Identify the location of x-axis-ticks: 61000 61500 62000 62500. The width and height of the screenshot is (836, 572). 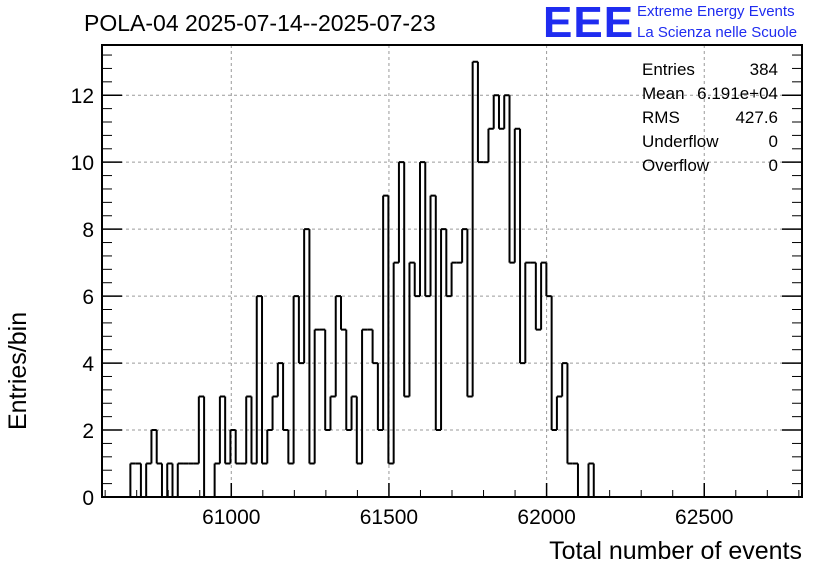
(452, 506).